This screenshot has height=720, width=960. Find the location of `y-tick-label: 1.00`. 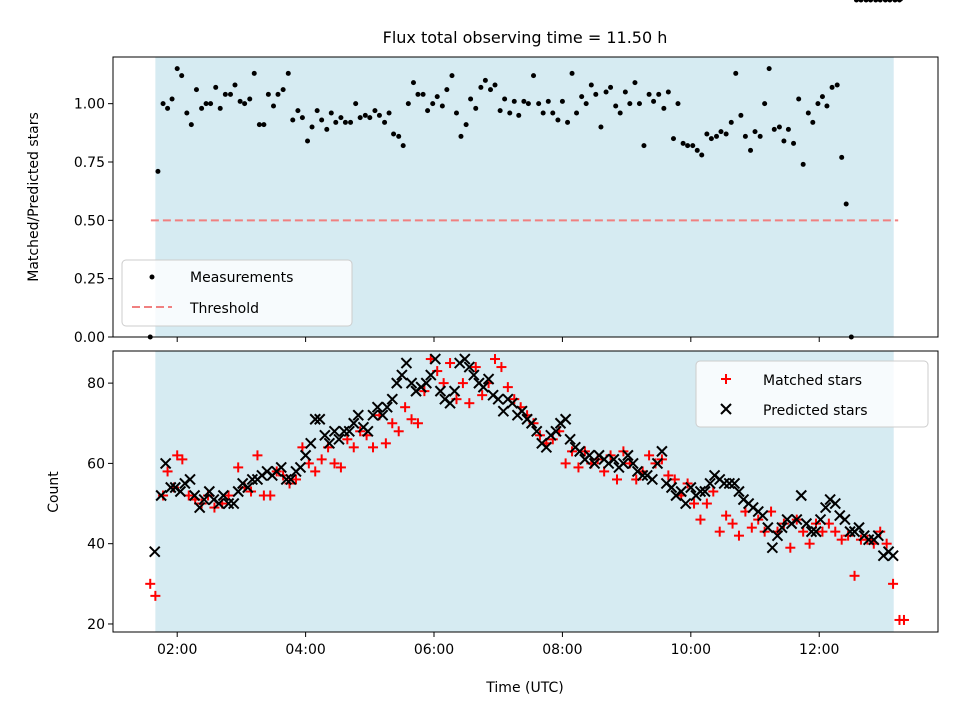

y-tick-label: 1.00 is located at coordinates (89, 105).